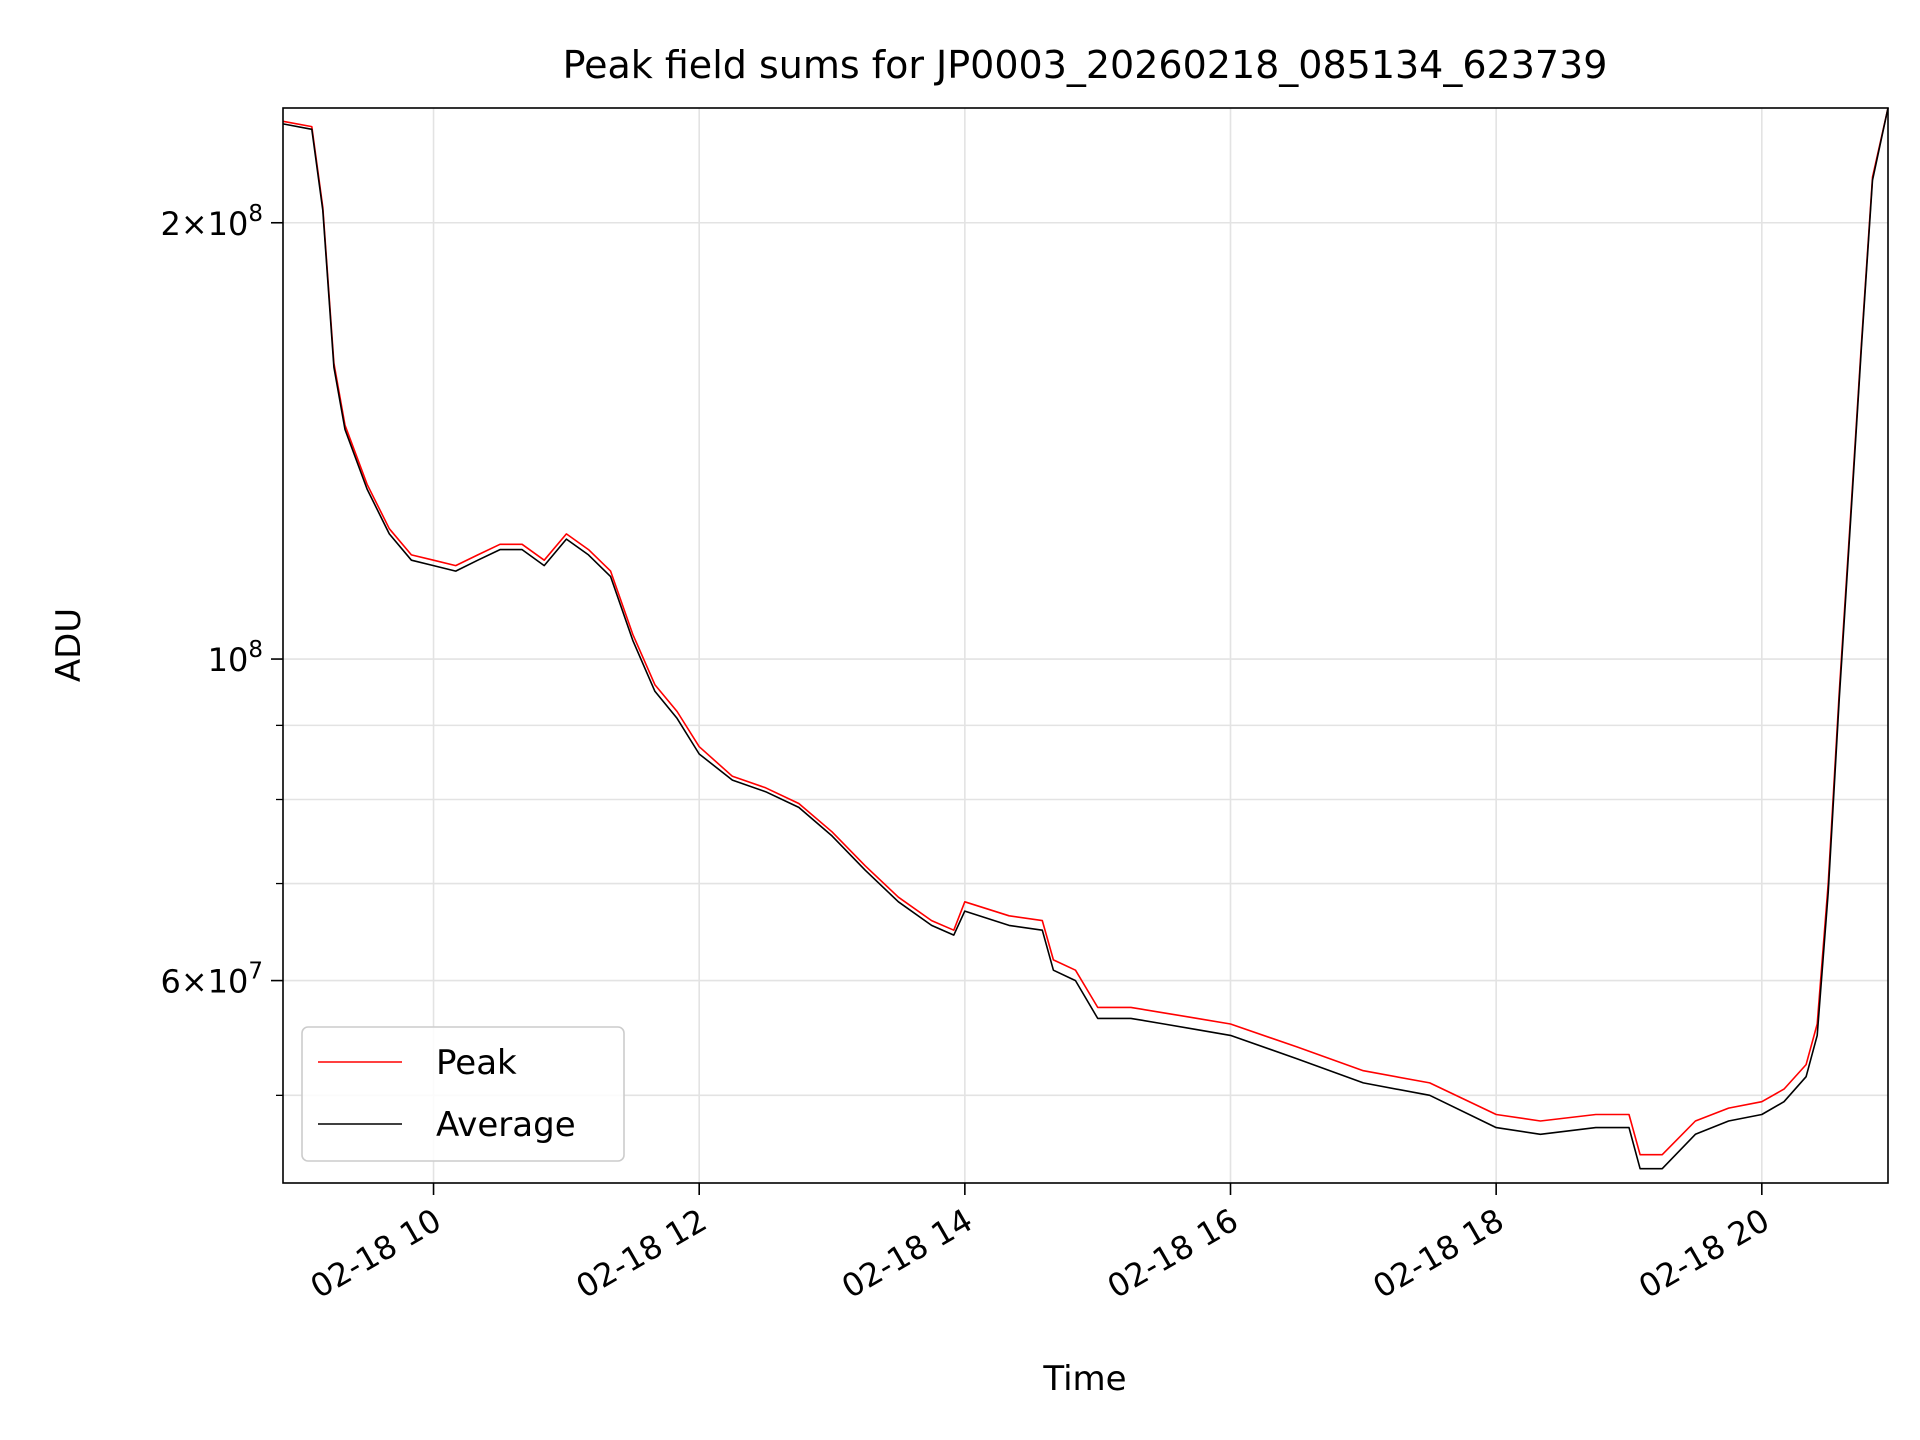 Image resolution: width=1920 pixels, height=1440 pixels. What do you see at coordinates (235, 658) in the screenshot?
I see `y-tick-label: 108` at bounding box center [235, 658].